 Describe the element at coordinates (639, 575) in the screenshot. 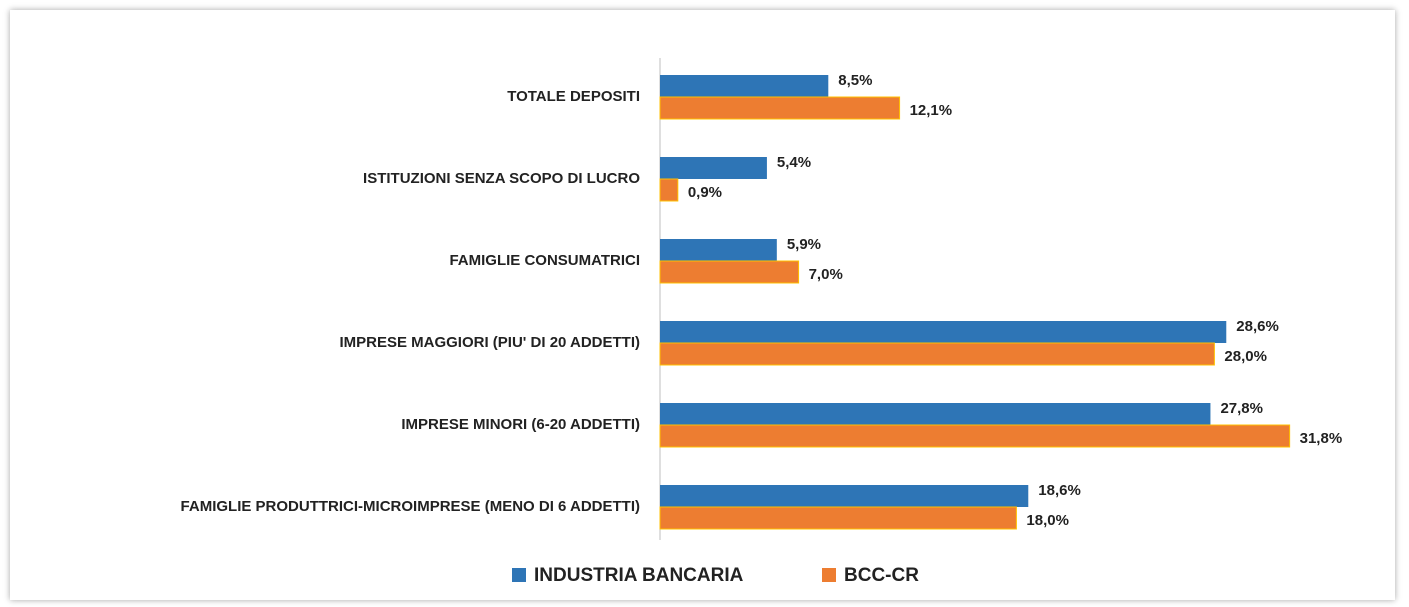

I see `legend-label: INDUSTRIA BANCARIA` at that location.